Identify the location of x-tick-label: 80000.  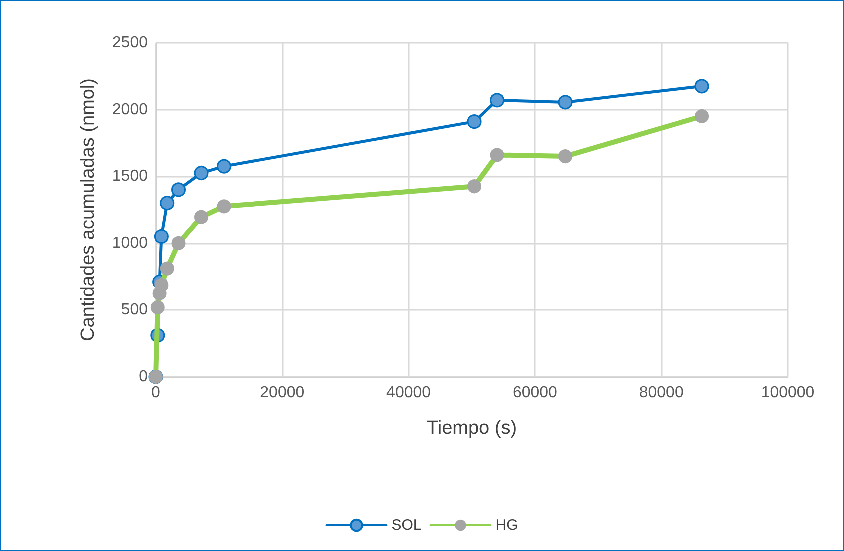
(661, 393).